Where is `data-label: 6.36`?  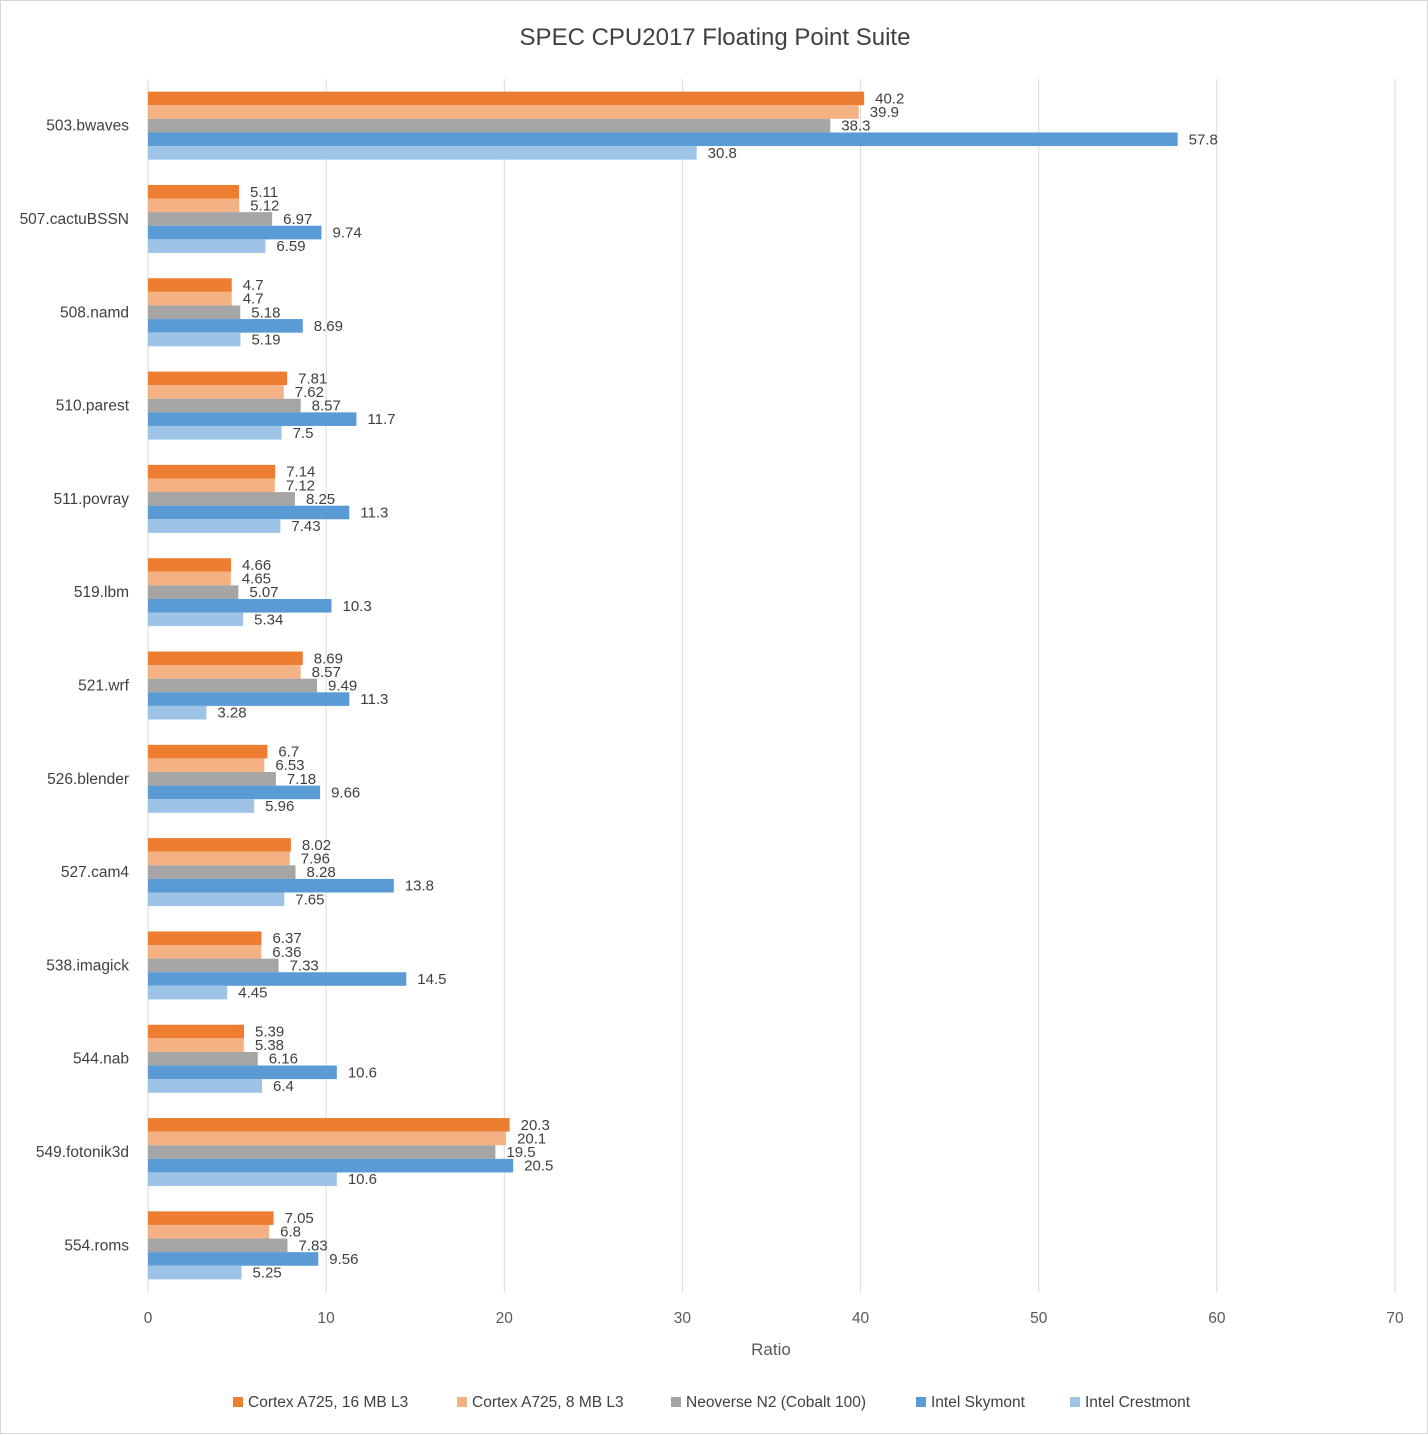
data-label: 6.36 is located at coordinates (286, 952).